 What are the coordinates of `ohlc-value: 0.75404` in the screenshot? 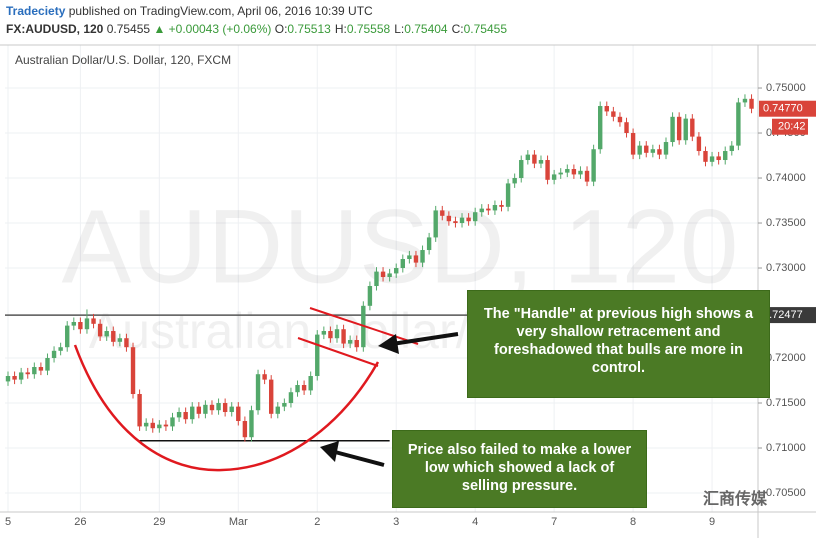 It's located at (426, 29).